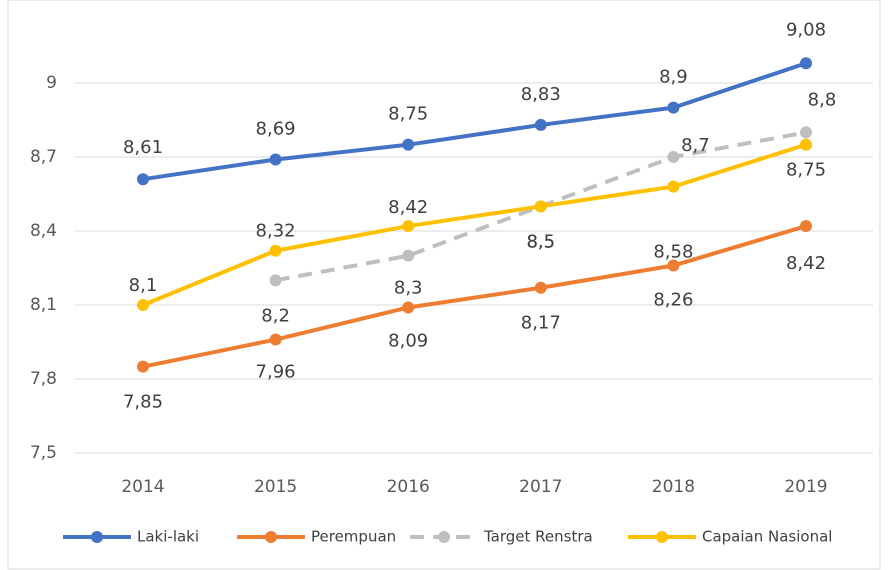  What do you see at coordinates (276, 231) in the screenshot?
I see `data-label: 8,32` at bounding box center [276, 231].